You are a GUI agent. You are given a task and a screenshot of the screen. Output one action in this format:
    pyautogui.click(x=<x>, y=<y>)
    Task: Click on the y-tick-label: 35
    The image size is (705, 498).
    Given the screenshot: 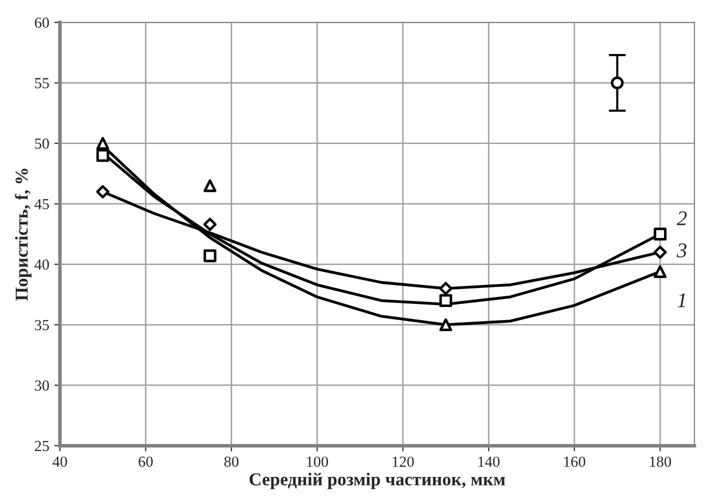 What is the action you would take?
    pyautogui.click(x=41, y=325)
    